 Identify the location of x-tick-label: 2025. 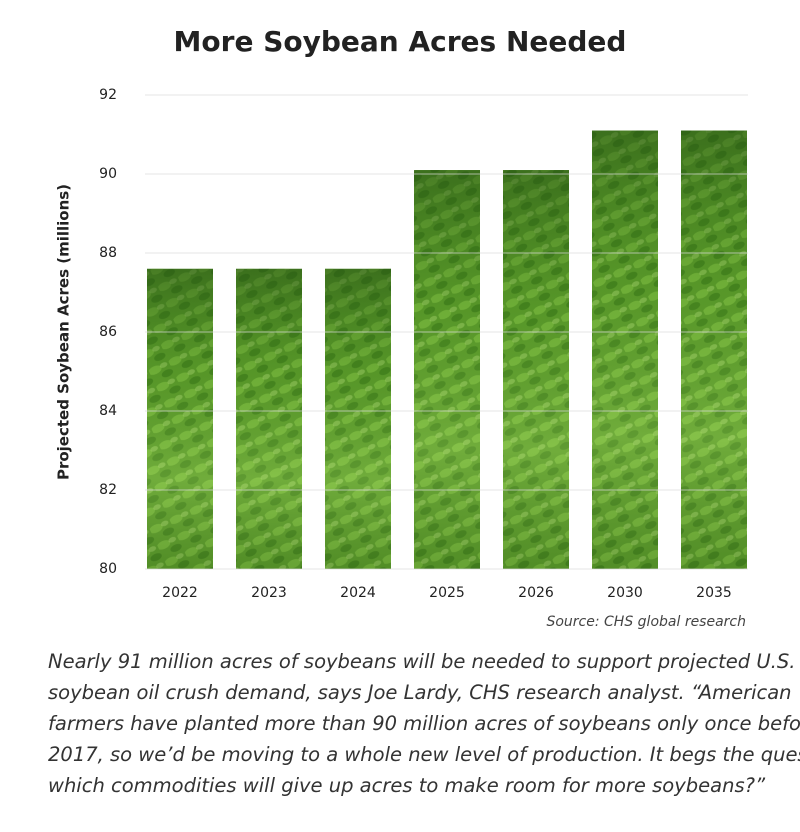
(447, 593).